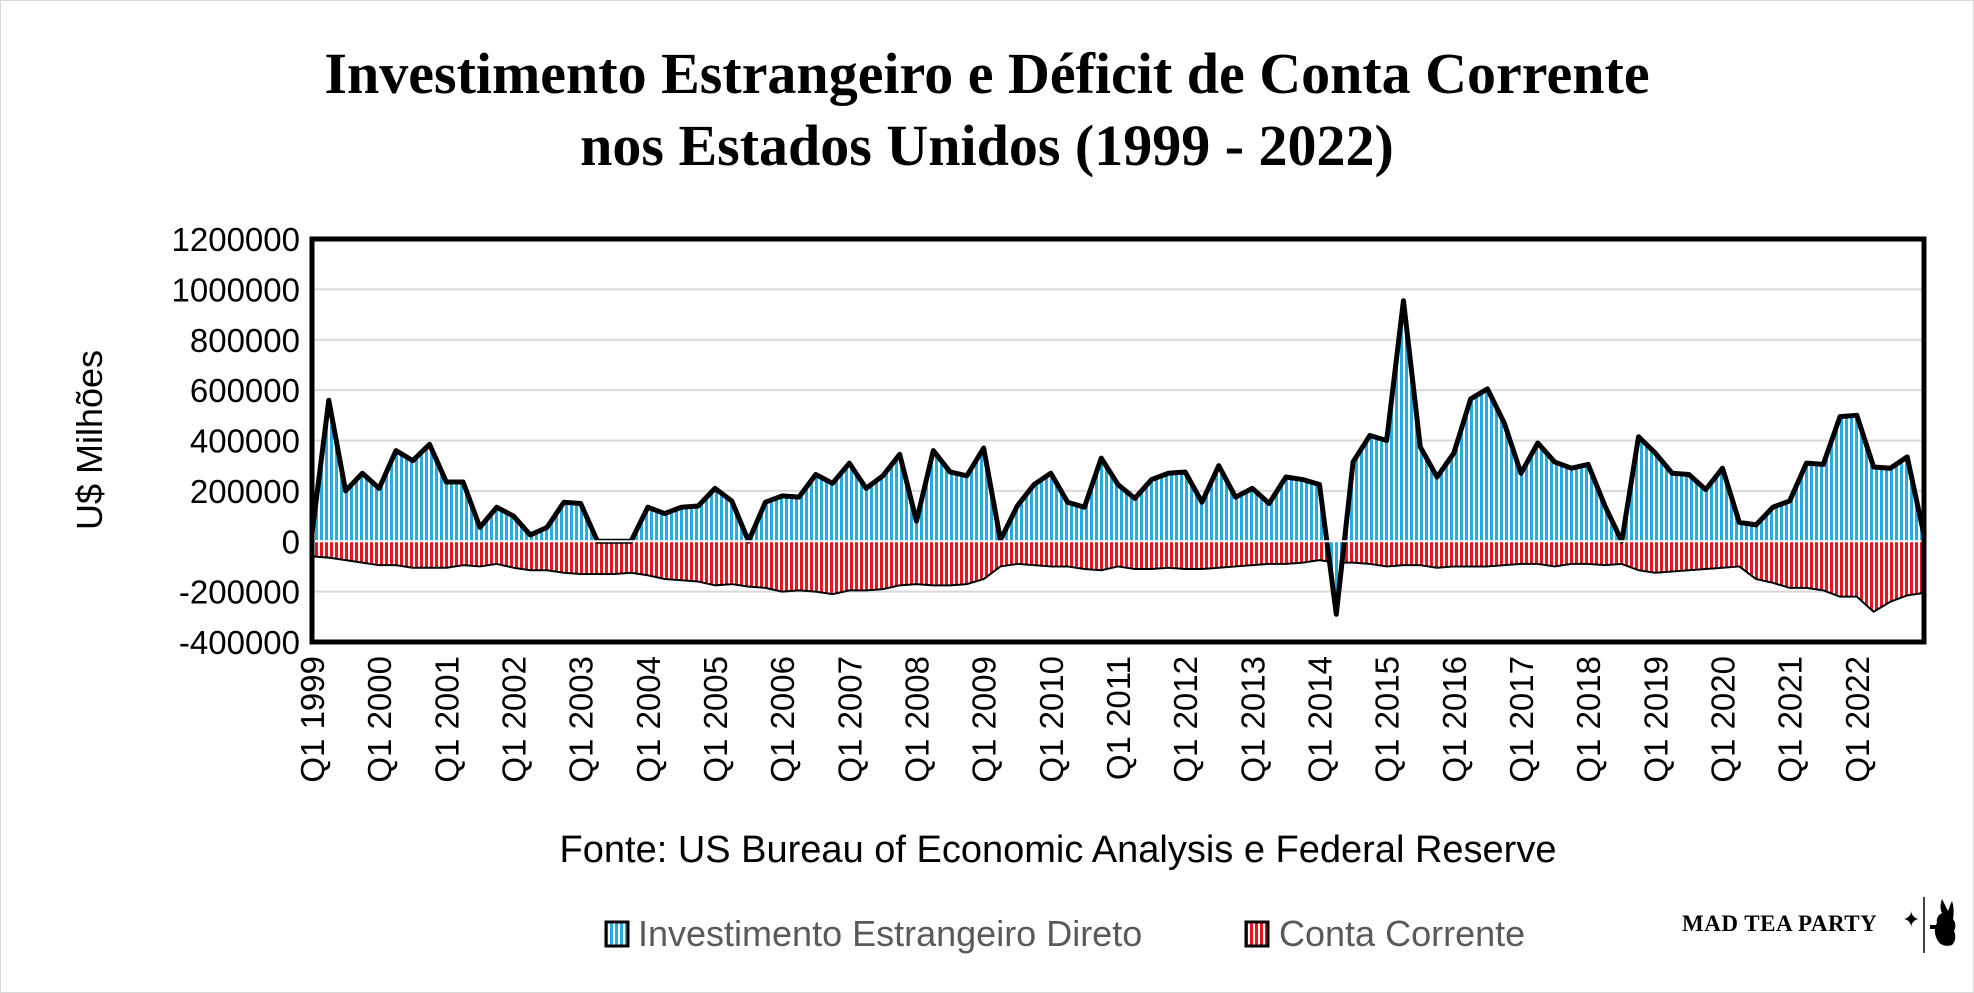 Image resolution: width=1974 pixels, height=993 pixels. I want to click on y-tick-label: 800000, so click(245, 340).